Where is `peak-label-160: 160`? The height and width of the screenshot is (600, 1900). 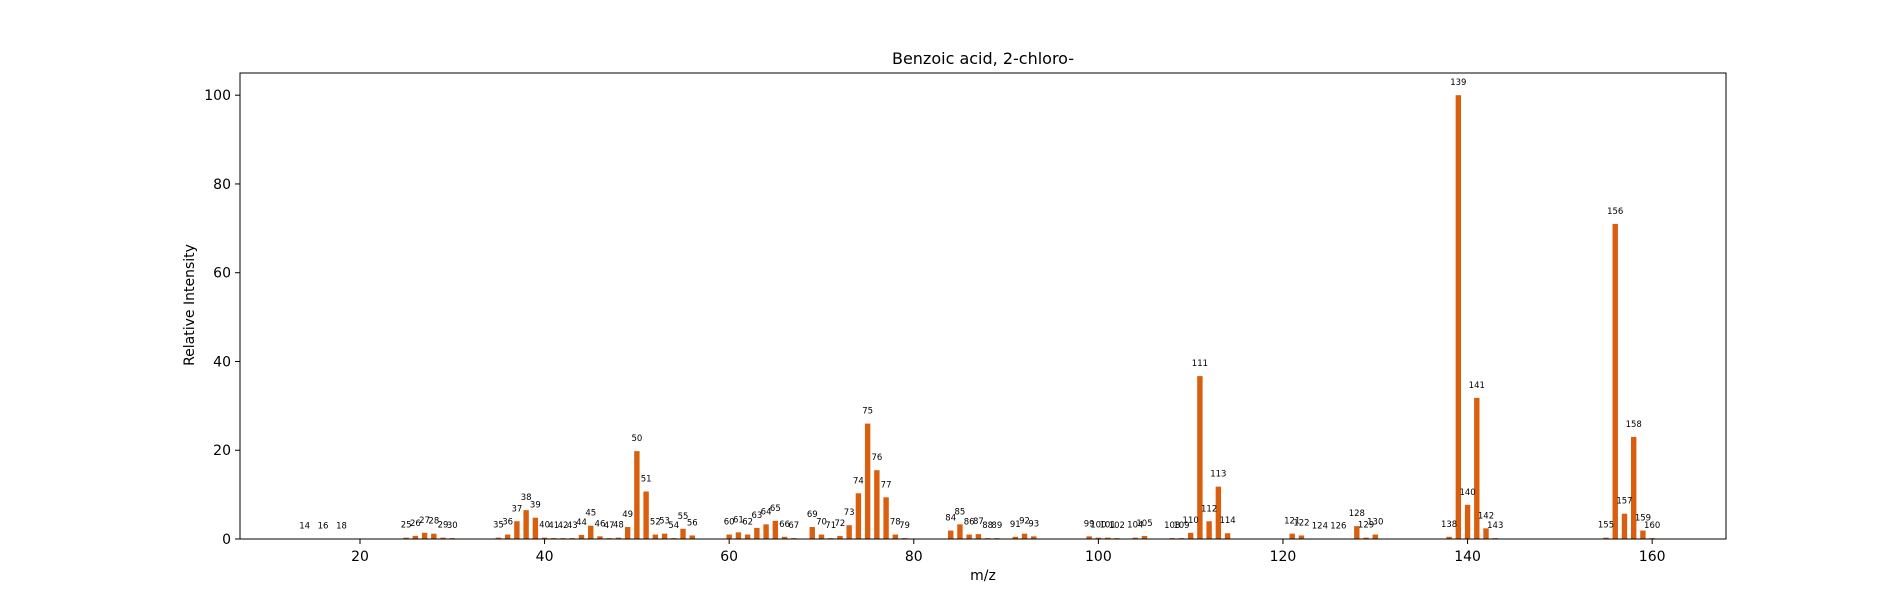 peak-label-160: 160 is located at coordinates (1652, 526).